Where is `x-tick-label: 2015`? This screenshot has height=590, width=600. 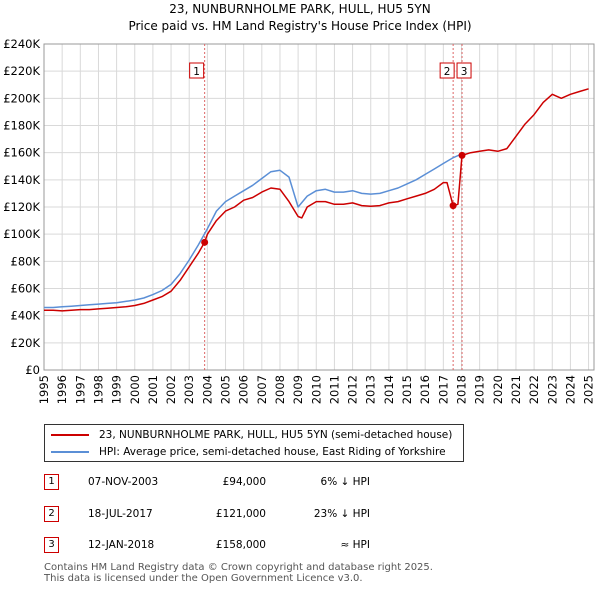
x-tick-label: 2015 is located at coordinates (407, 389).